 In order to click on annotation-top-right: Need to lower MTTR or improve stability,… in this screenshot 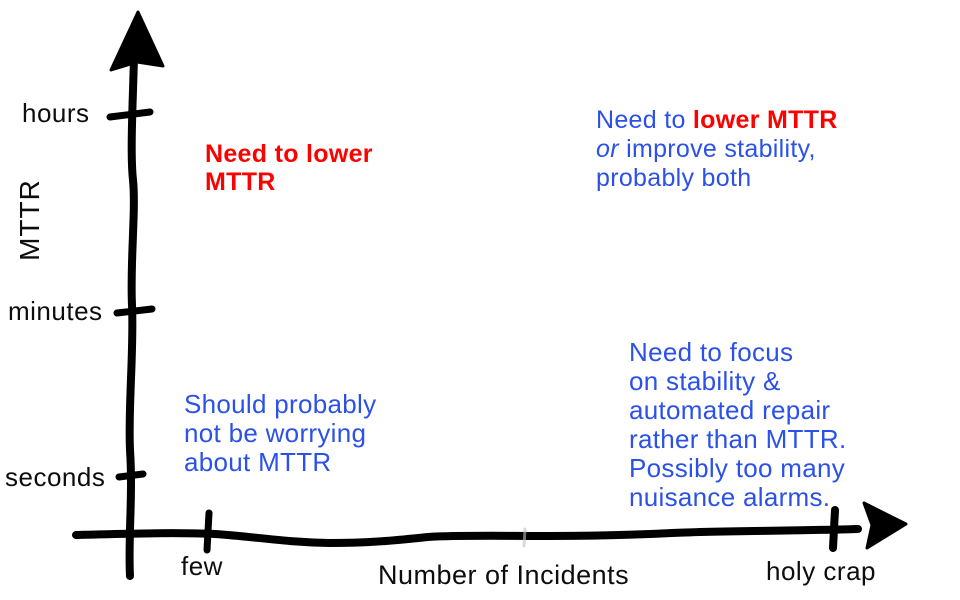, I will do `click(717, 149)`.